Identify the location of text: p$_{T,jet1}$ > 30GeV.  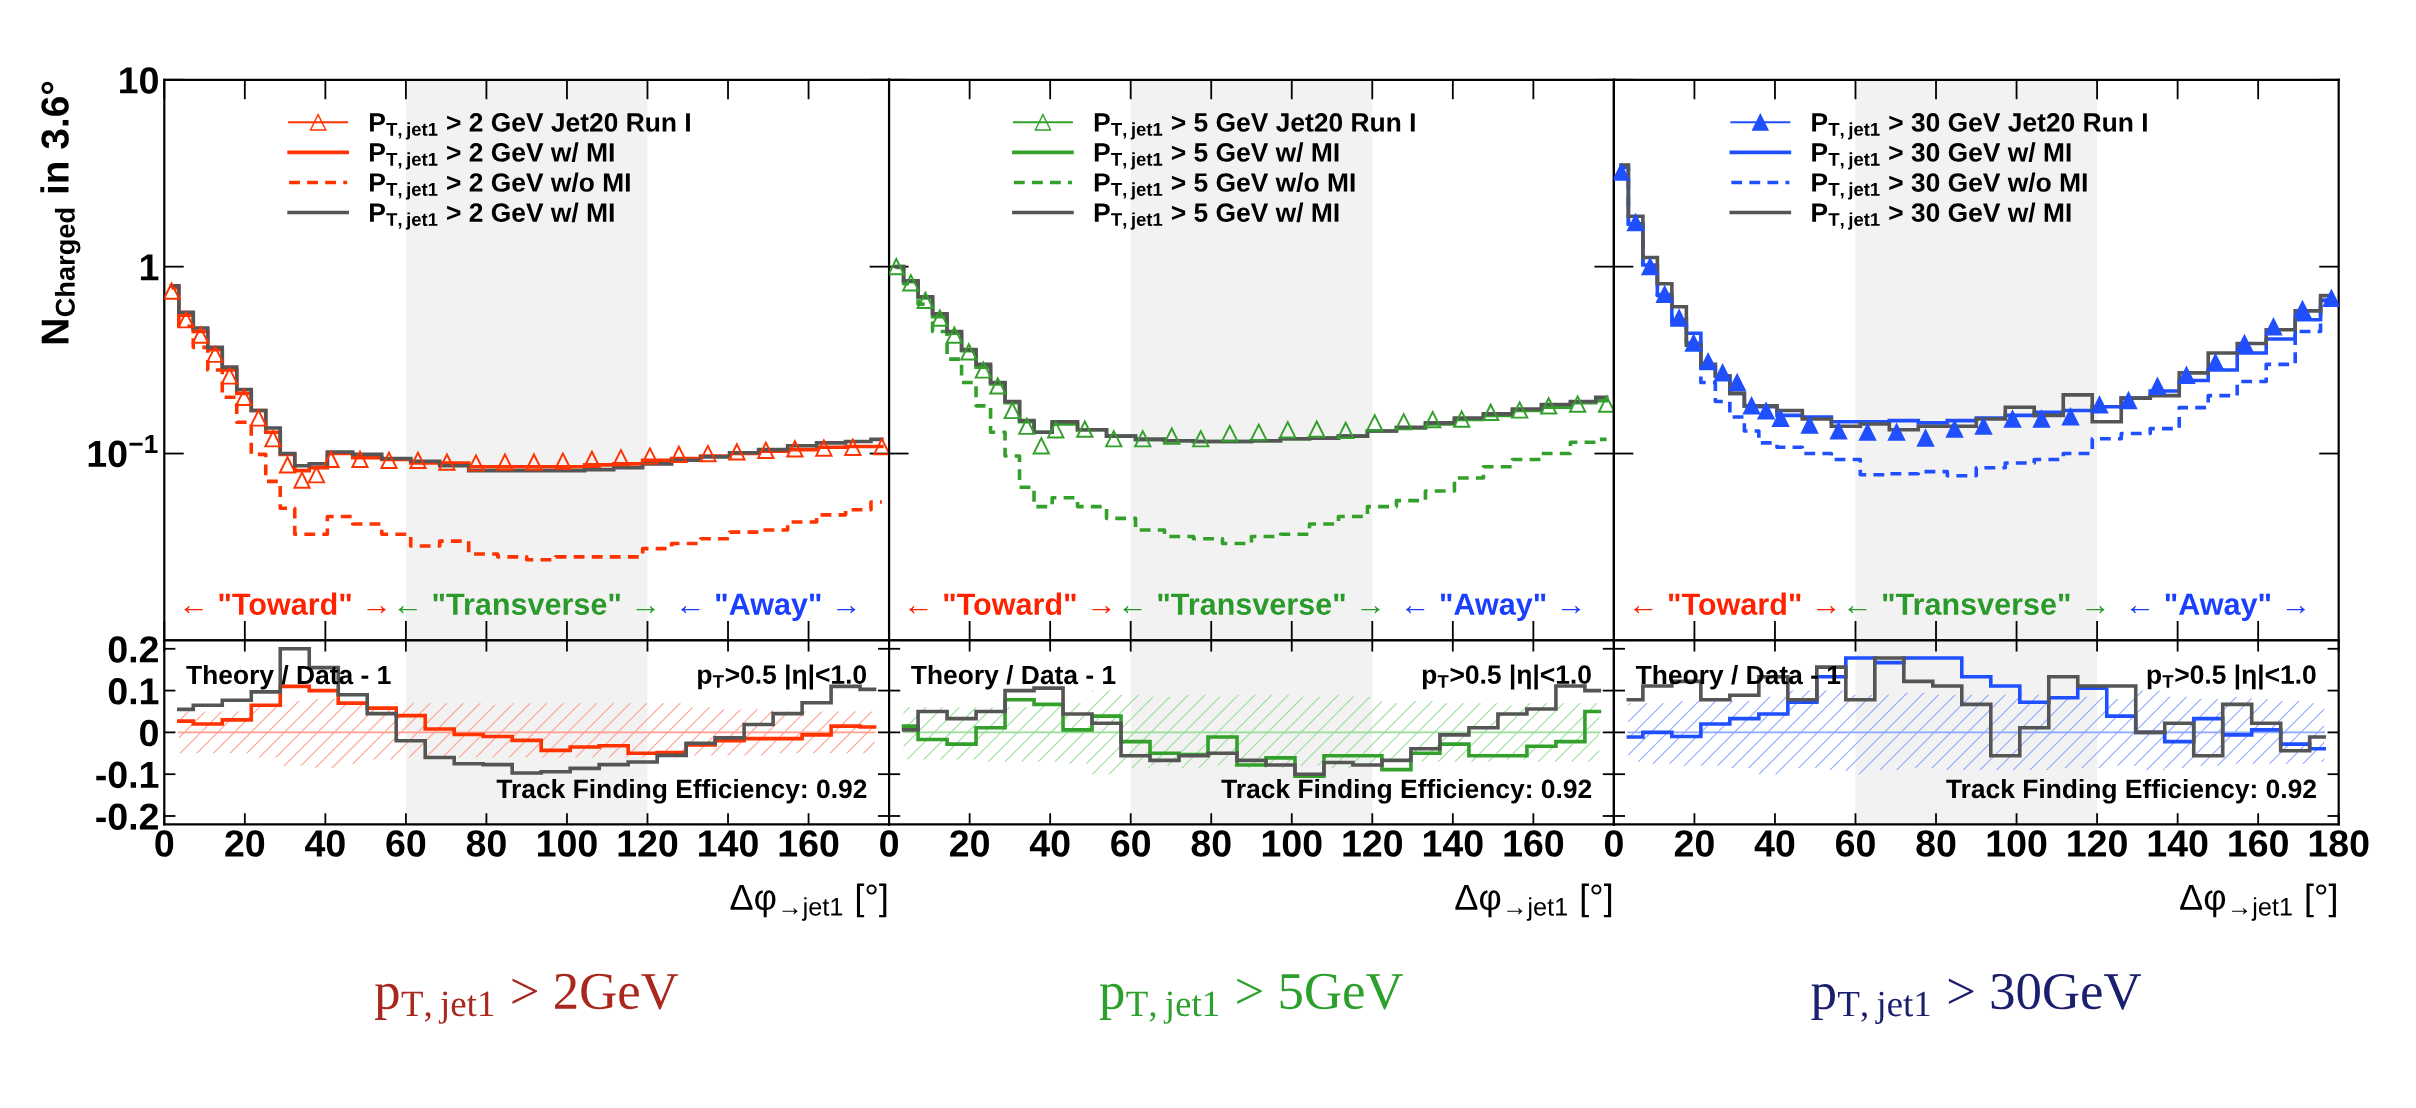
(1976, 998).